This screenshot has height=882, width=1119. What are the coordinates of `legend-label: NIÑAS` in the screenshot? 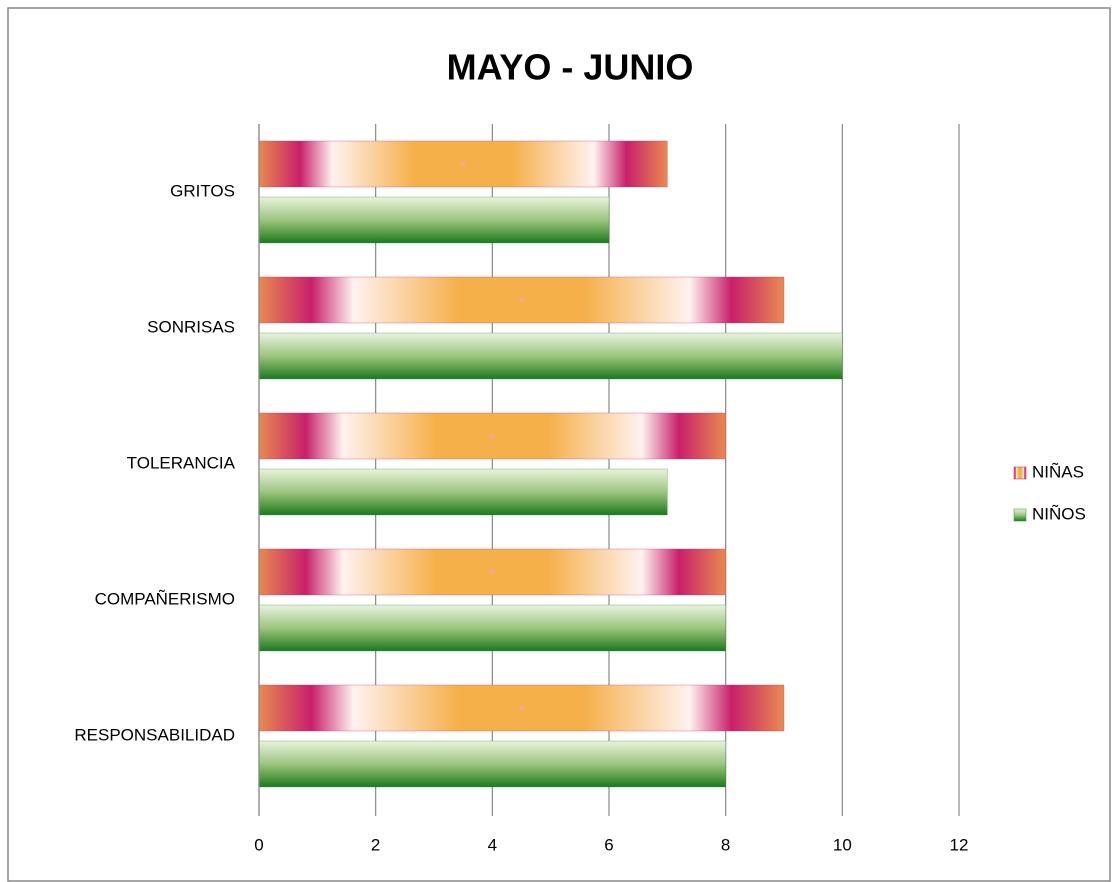 It's located at (1058, 471).